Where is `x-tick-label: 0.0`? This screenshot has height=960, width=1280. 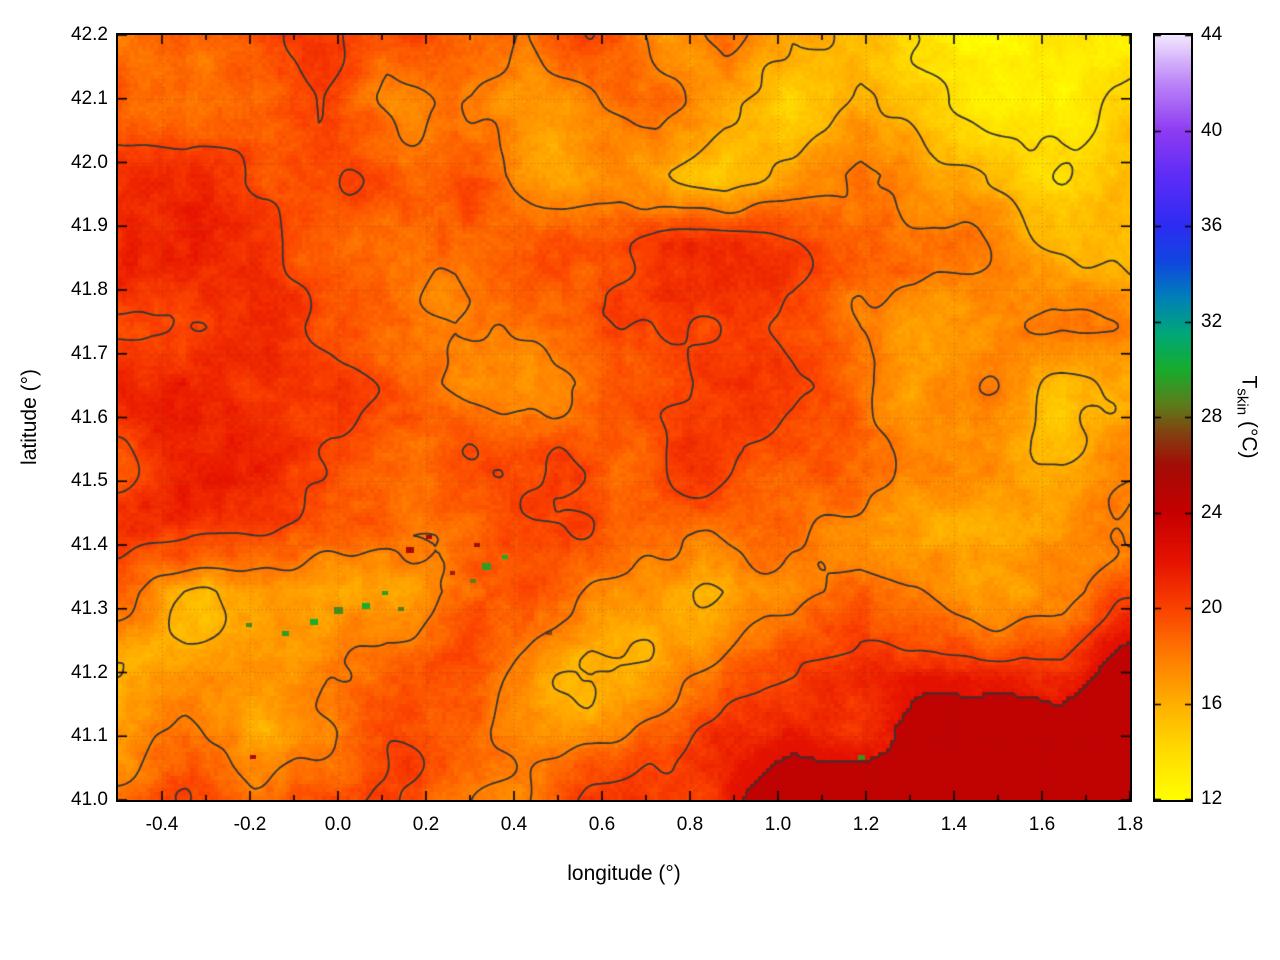 x-tick-label: 0.0 is located at coordinates (338, 824).